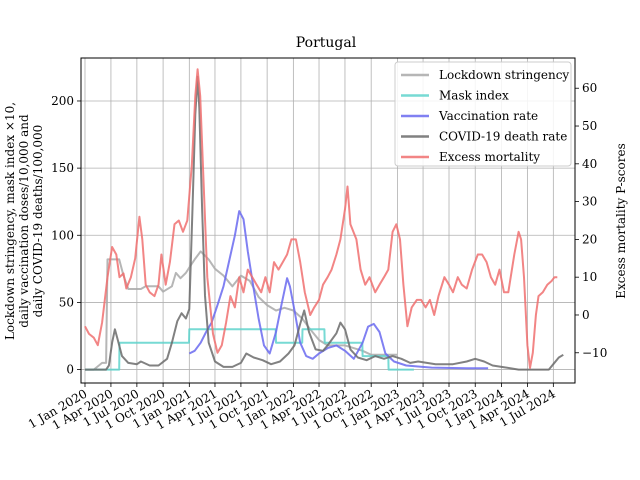 The width and height of the screenshot is (640, 480). I want to click on y-left-tick-label: 200, so click(62, 101).